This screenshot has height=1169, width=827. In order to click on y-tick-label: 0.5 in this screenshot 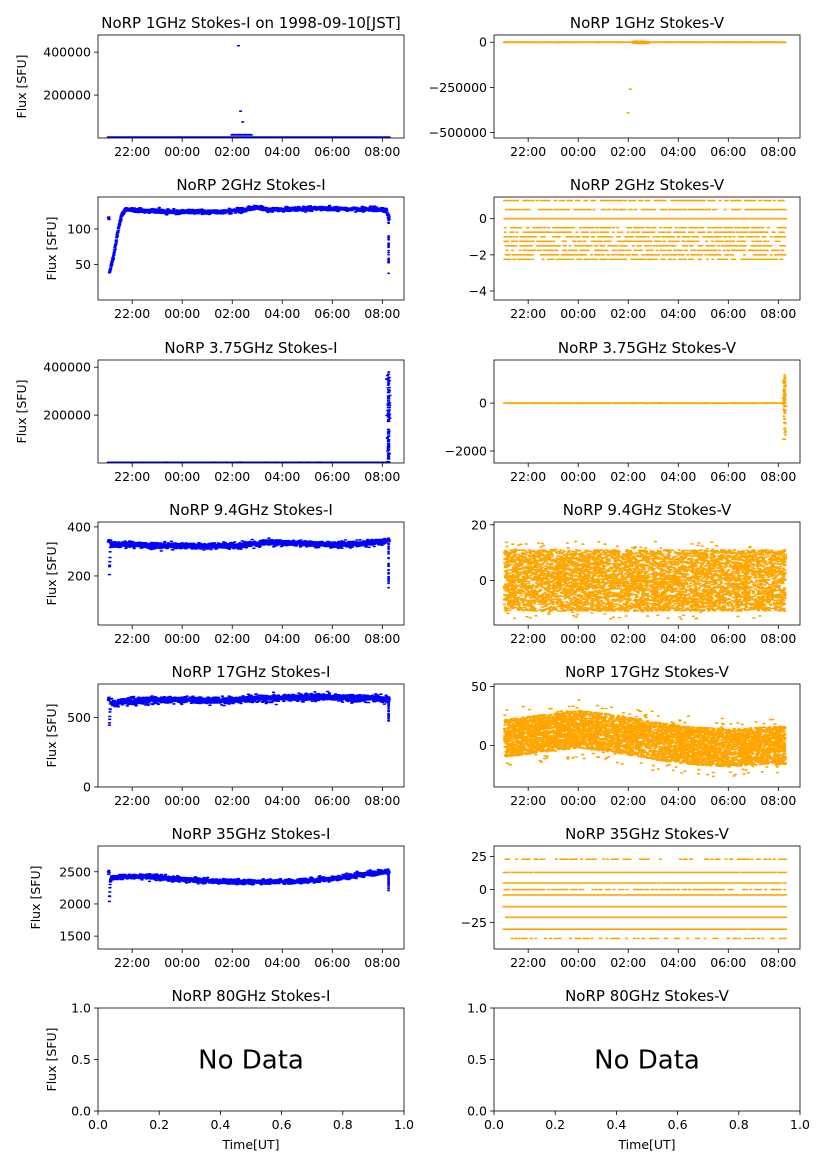, I will do `click(81, 1059)`.